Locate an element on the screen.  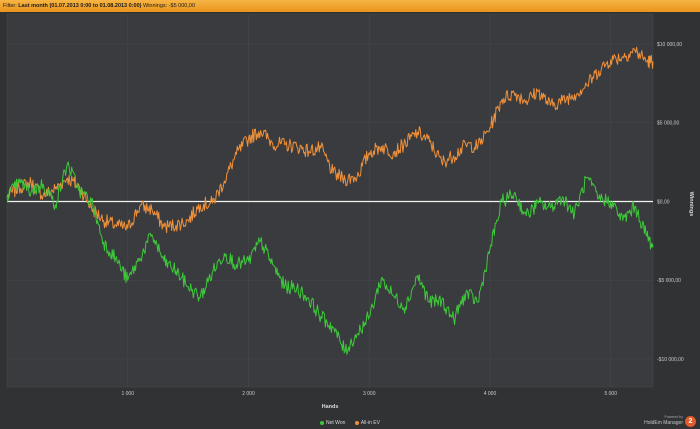
x-tick-label: 4 000 is located at coordinates (490, 394).